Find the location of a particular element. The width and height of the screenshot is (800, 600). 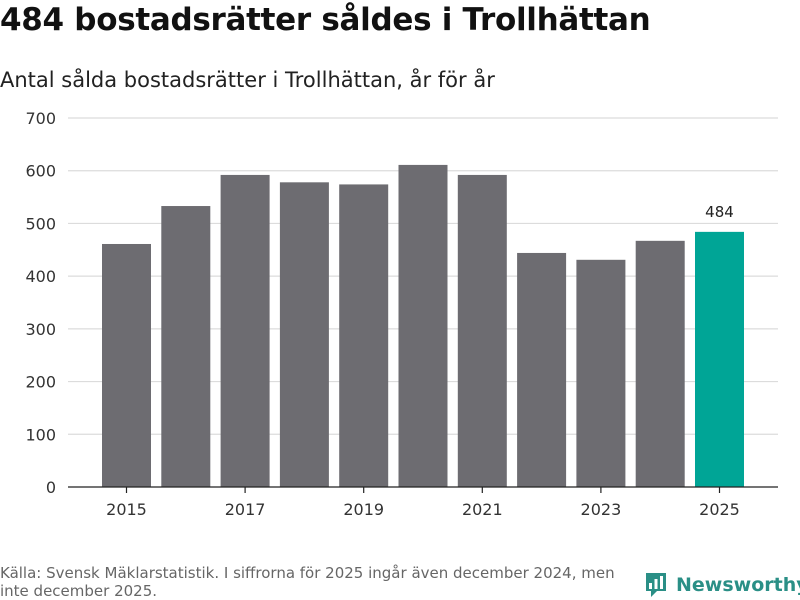

brand-name: Newsworthy is located at coordinates (738, 585).